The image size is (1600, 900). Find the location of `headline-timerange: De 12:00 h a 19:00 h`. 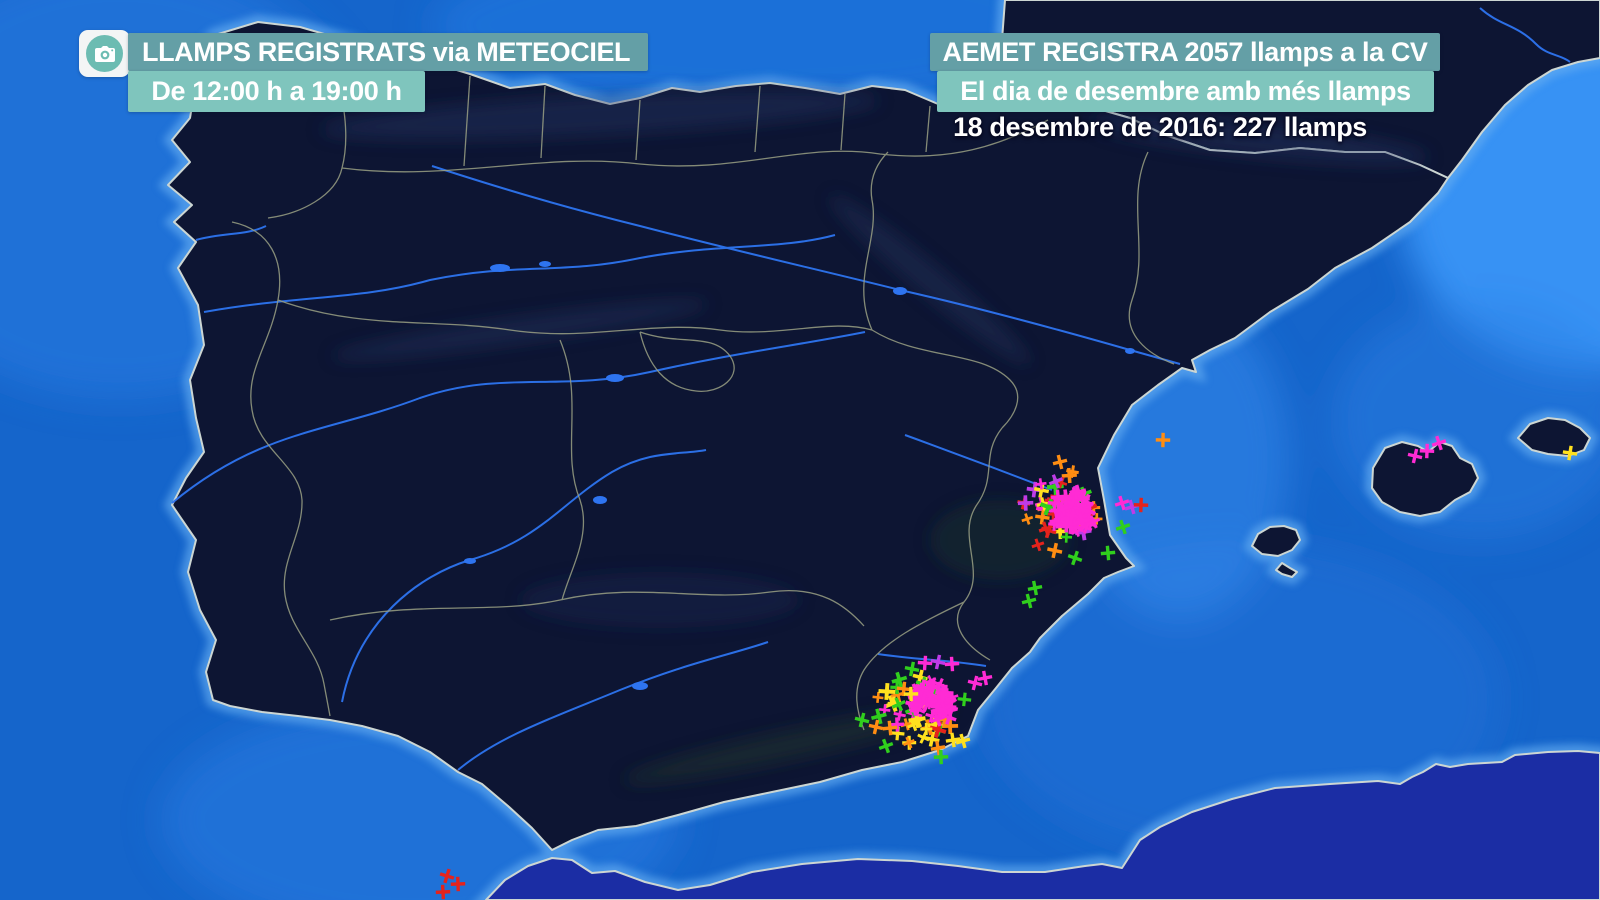

headline-timerange: De 12:00 h a 19:00 h is located at coordinates (276, 91).